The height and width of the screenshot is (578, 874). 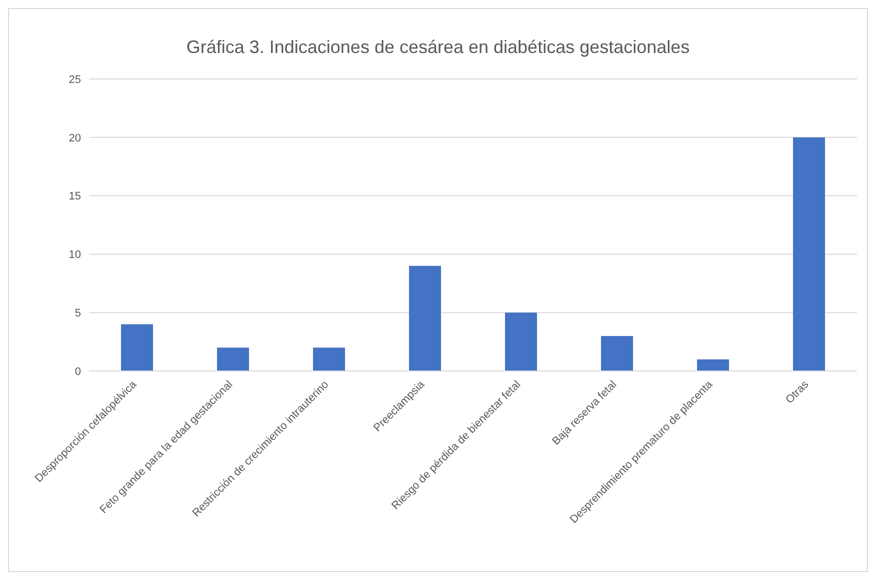 What do you see at coordinates (74, 80) in the screenshot?
I see `y-tick-label: 25` at bounding box center [74, 80].